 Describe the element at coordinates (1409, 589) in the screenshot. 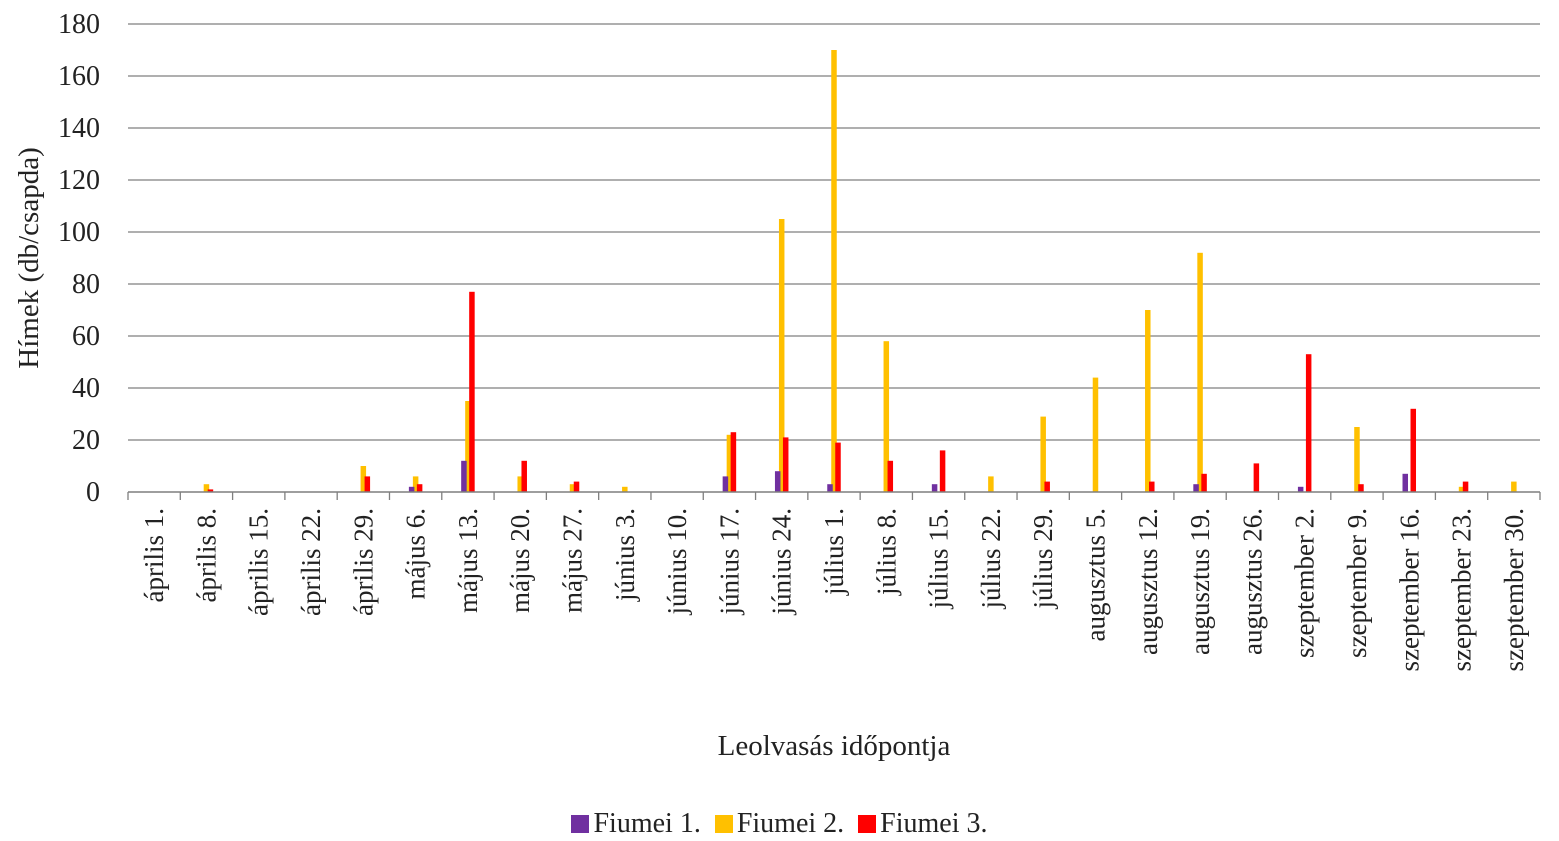

I see `x-tick-label: szeptember 16.` at that location.